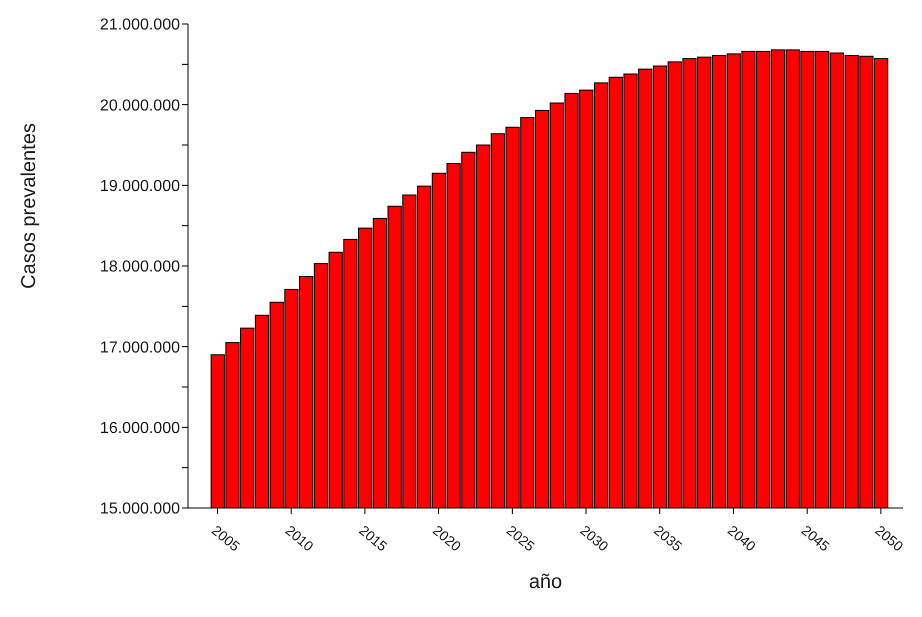  I want to click on y-axis-title: Casos prevalentes, so click(29, 206).